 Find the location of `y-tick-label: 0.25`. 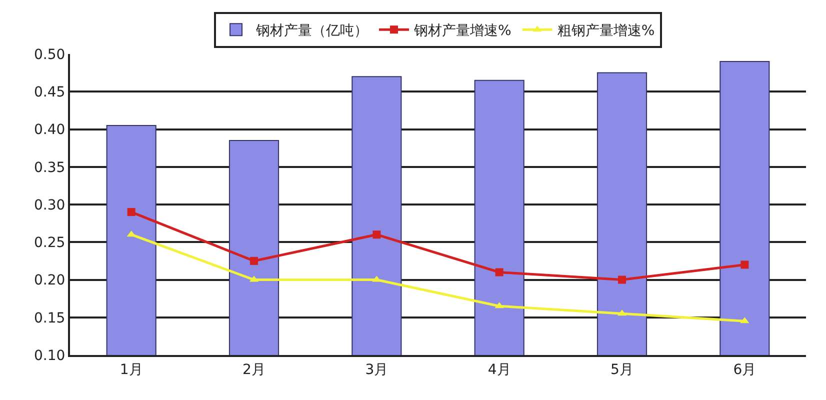

y-tick-label: 0.25 is located at coordinates (50, 243).